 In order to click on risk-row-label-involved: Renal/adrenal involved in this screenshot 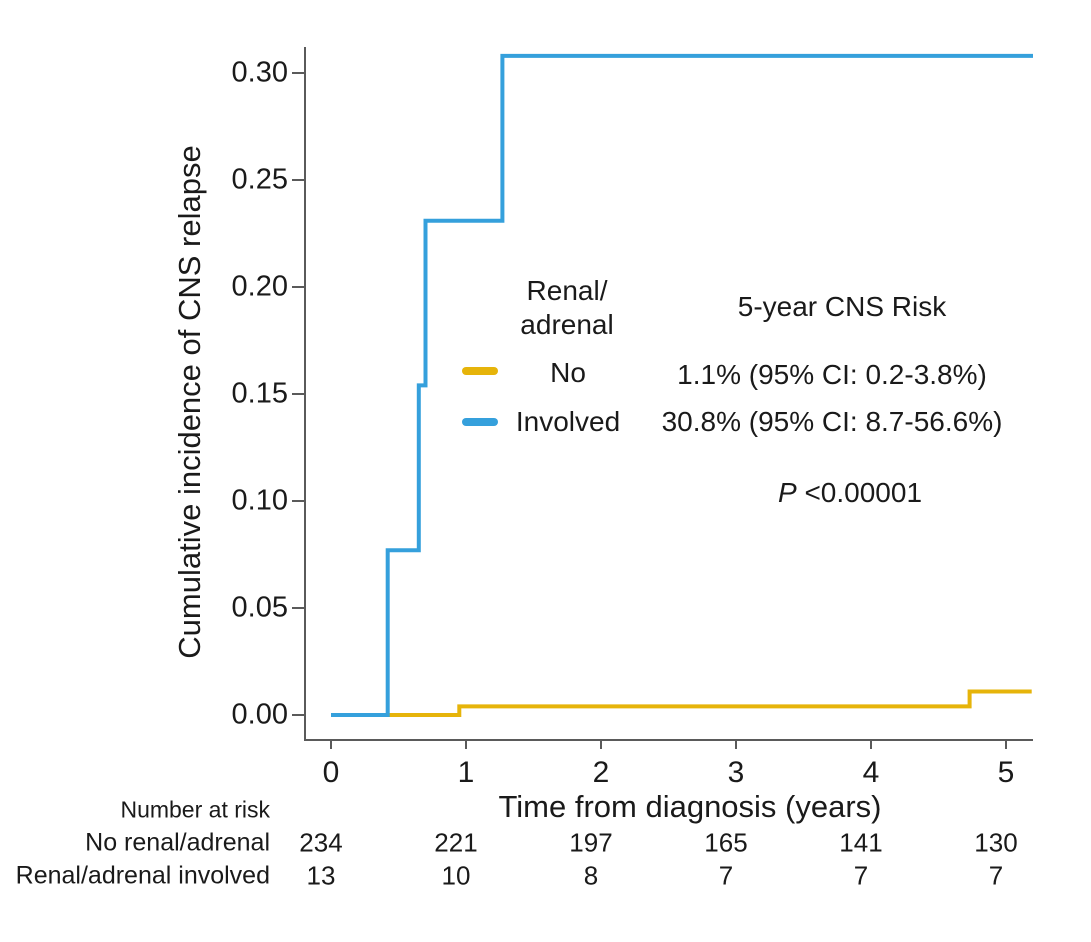, I will do `click(142, 875)`.